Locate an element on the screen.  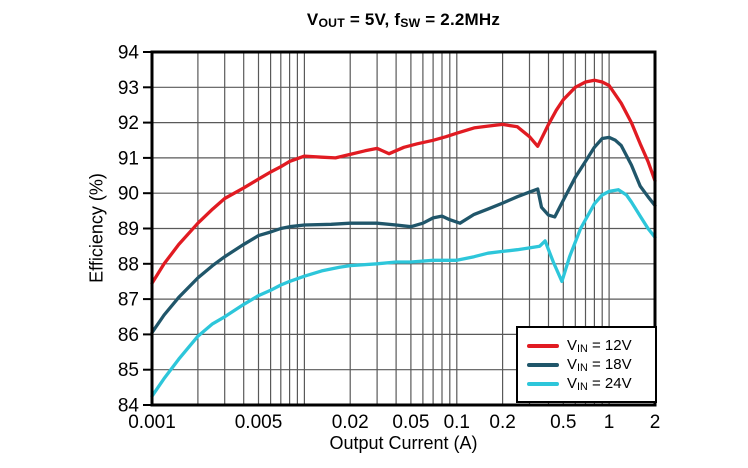
y-tick-label: 89 is located at coordinates (128, 229).